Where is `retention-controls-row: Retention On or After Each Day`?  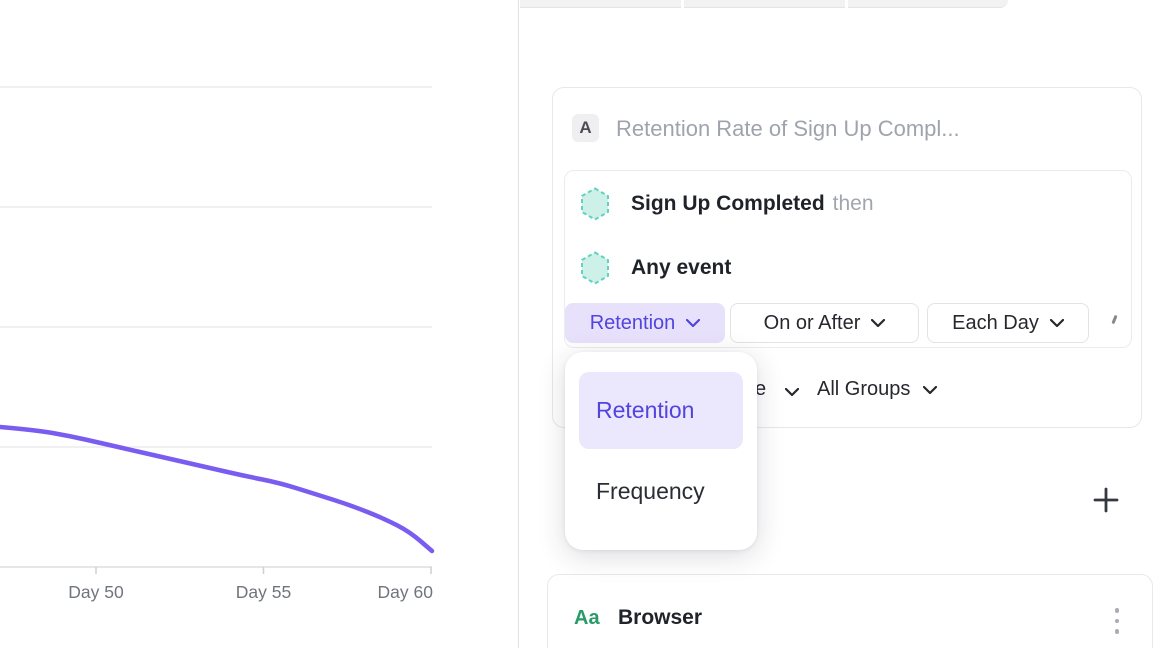 retention-controls-row: Retention On or After Each Day is located at coordinates (849, 323).